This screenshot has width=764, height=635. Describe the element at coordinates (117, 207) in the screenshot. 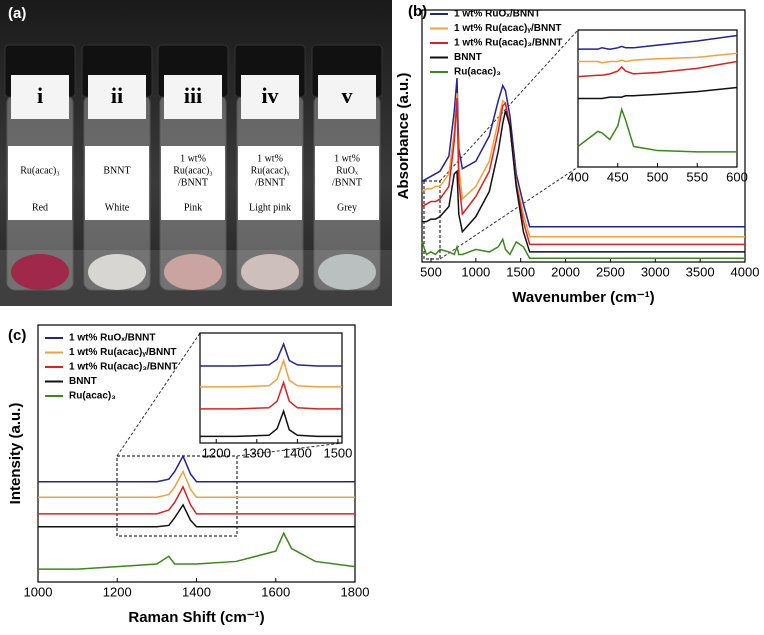

I see `vial-color: White` at that location.